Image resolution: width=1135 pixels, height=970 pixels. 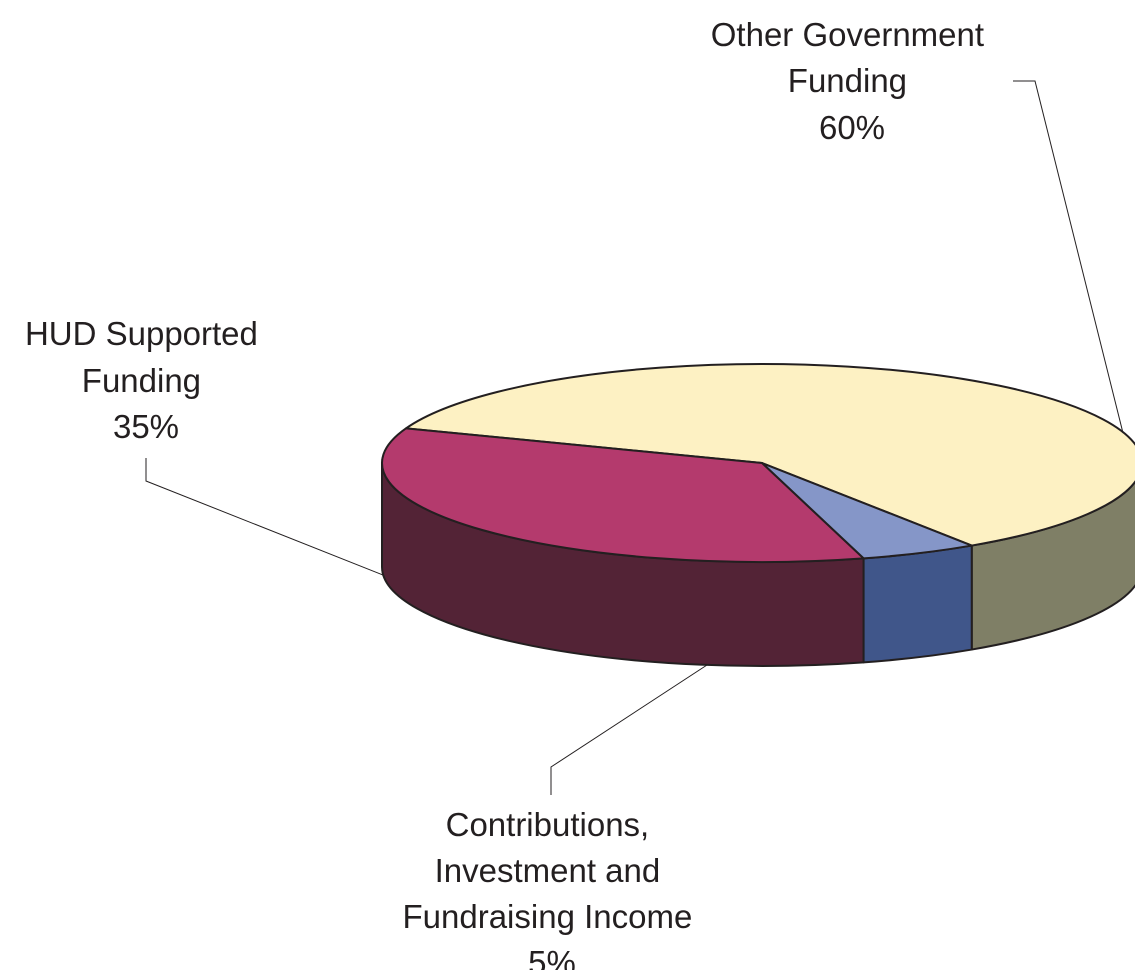 What do you see at coordinates (758, 564) in the screenshot?
I see `pie-sides` at bounding box center [758, 564].